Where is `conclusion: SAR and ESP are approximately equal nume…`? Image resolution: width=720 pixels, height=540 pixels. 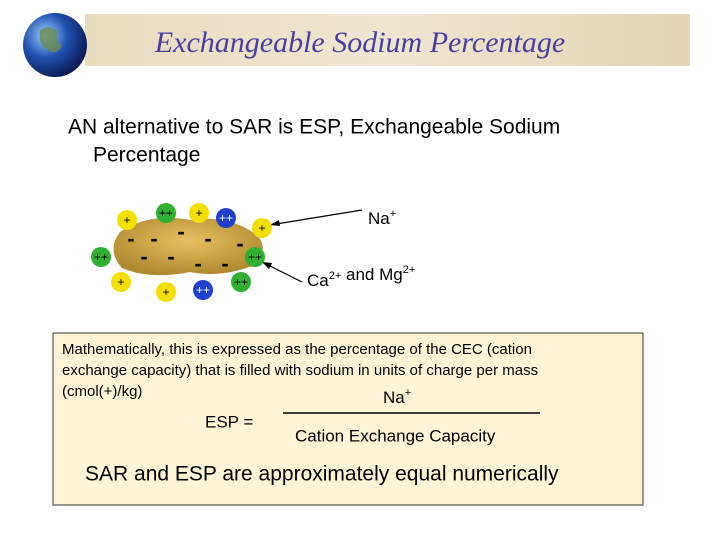
conclusion: SAR and ESP are approximately equal nume… is located at coordinates (322, 474).